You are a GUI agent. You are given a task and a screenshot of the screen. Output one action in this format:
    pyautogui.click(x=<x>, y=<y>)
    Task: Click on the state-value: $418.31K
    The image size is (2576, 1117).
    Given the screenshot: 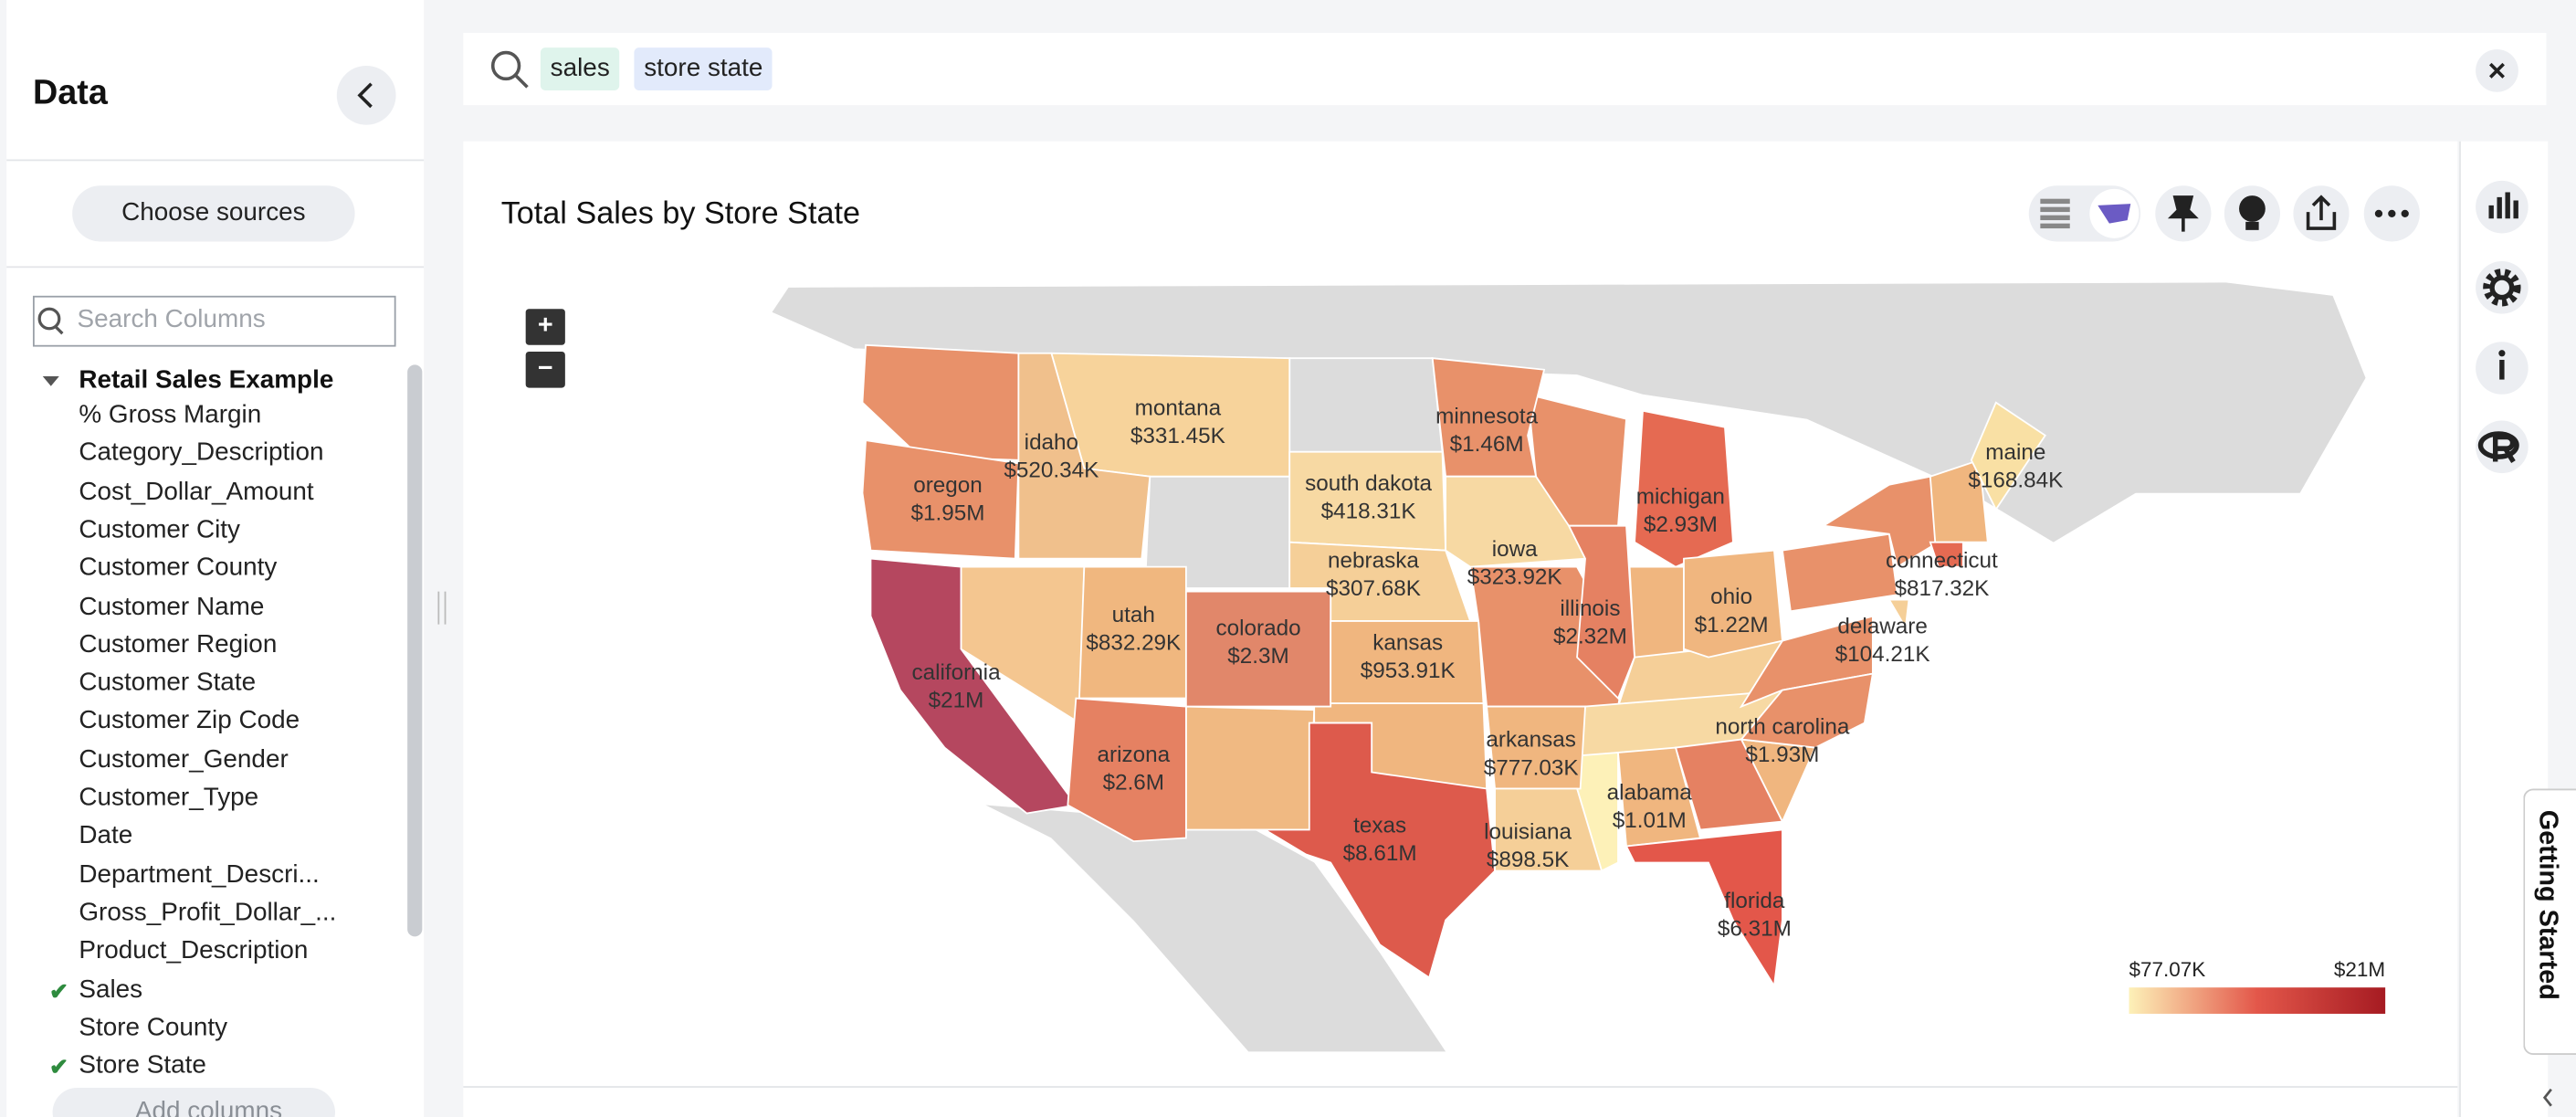 What is the action you would take?
    pyautogui.click(x=1368, y=512)
    